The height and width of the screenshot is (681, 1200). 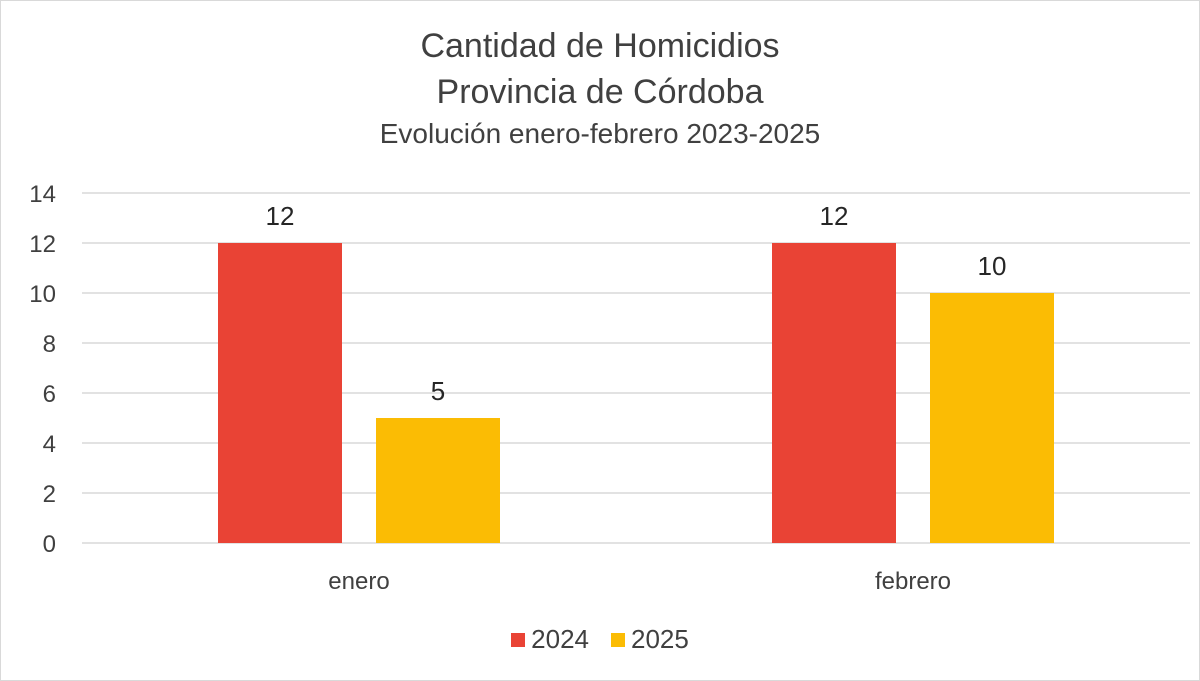 I want to click on y-tick-label: 0, so click(x=49, y=544).